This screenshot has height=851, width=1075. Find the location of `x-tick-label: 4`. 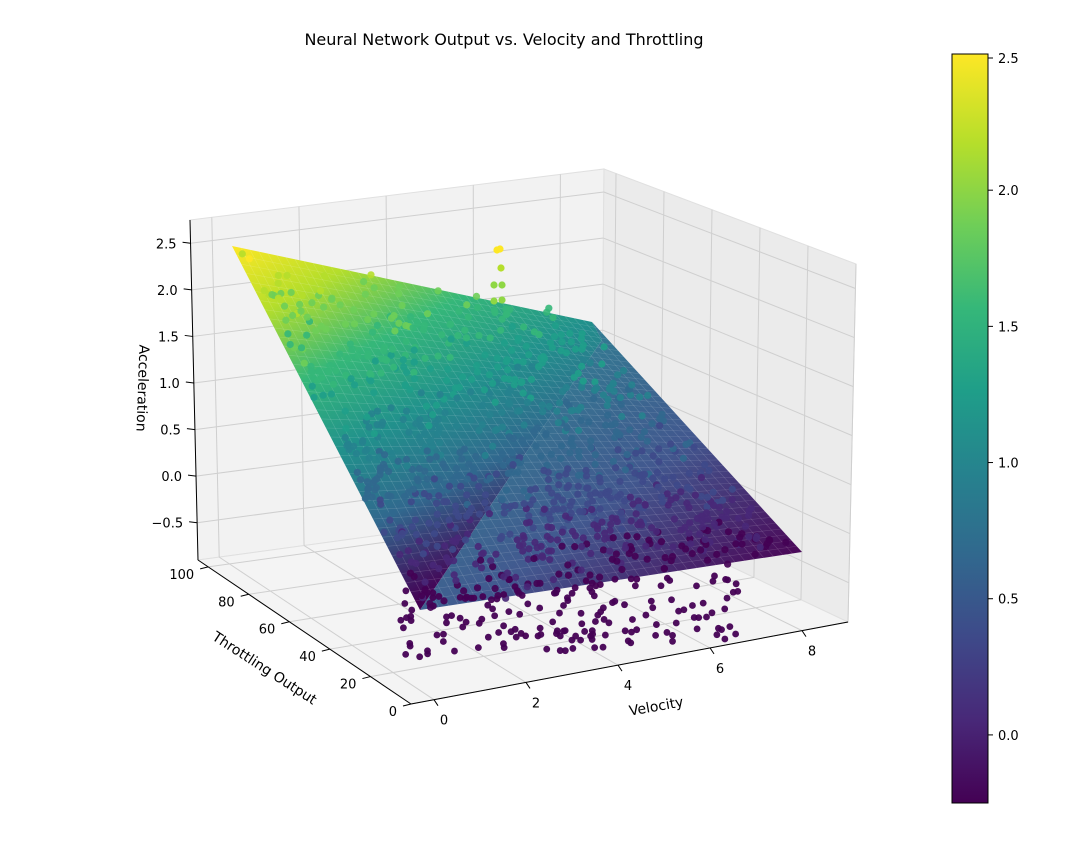

x-tick-label: 4 is located at coordinates (628, 686).